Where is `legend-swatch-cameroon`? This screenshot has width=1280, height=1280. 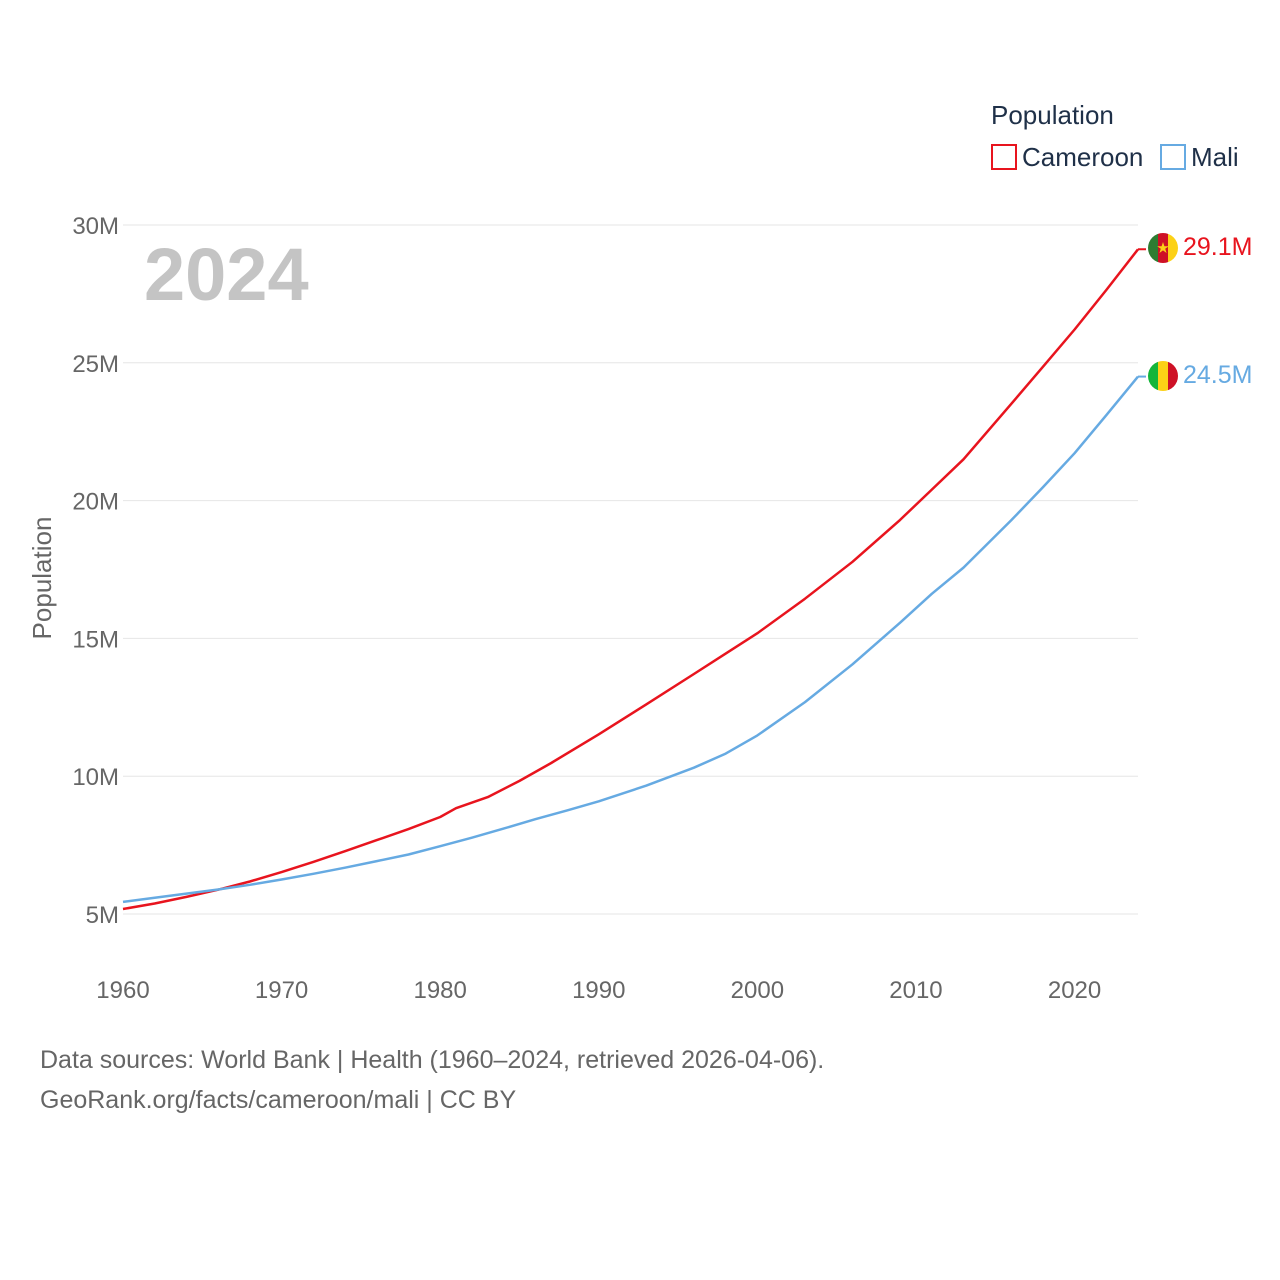
legend-swatch-cameroon is located at coordinates (1004, 157).